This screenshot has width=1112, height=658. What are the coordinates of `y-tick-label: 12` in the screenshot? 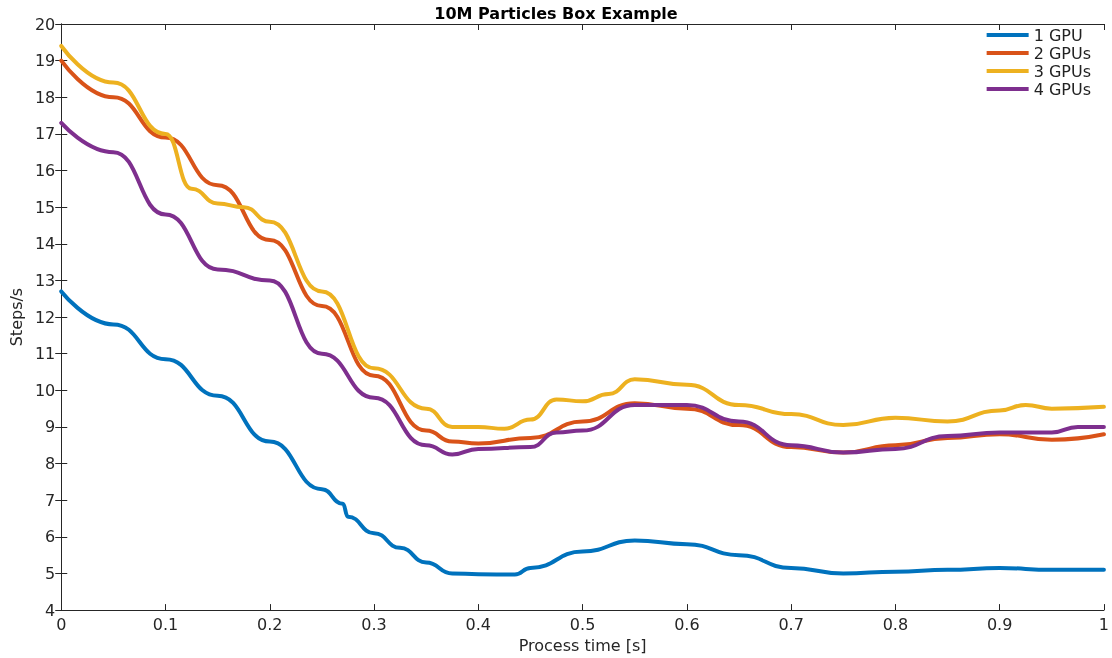 It's located at (45, 317).